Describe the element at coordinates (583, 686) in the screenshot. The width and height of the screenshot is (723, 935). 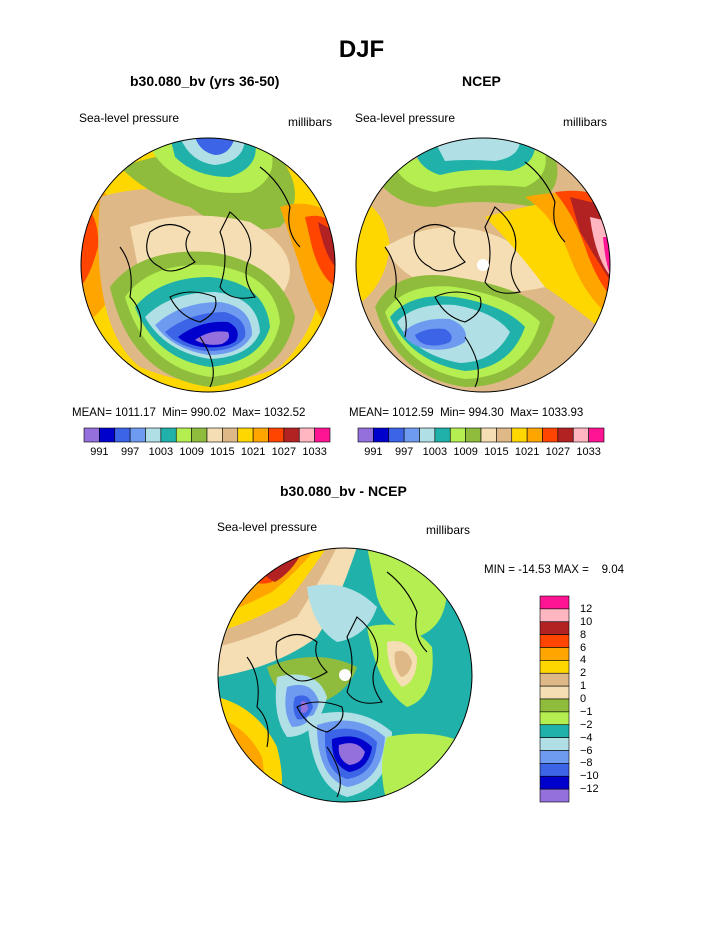
I see `panel3-colorbar-label: 1` at that location.